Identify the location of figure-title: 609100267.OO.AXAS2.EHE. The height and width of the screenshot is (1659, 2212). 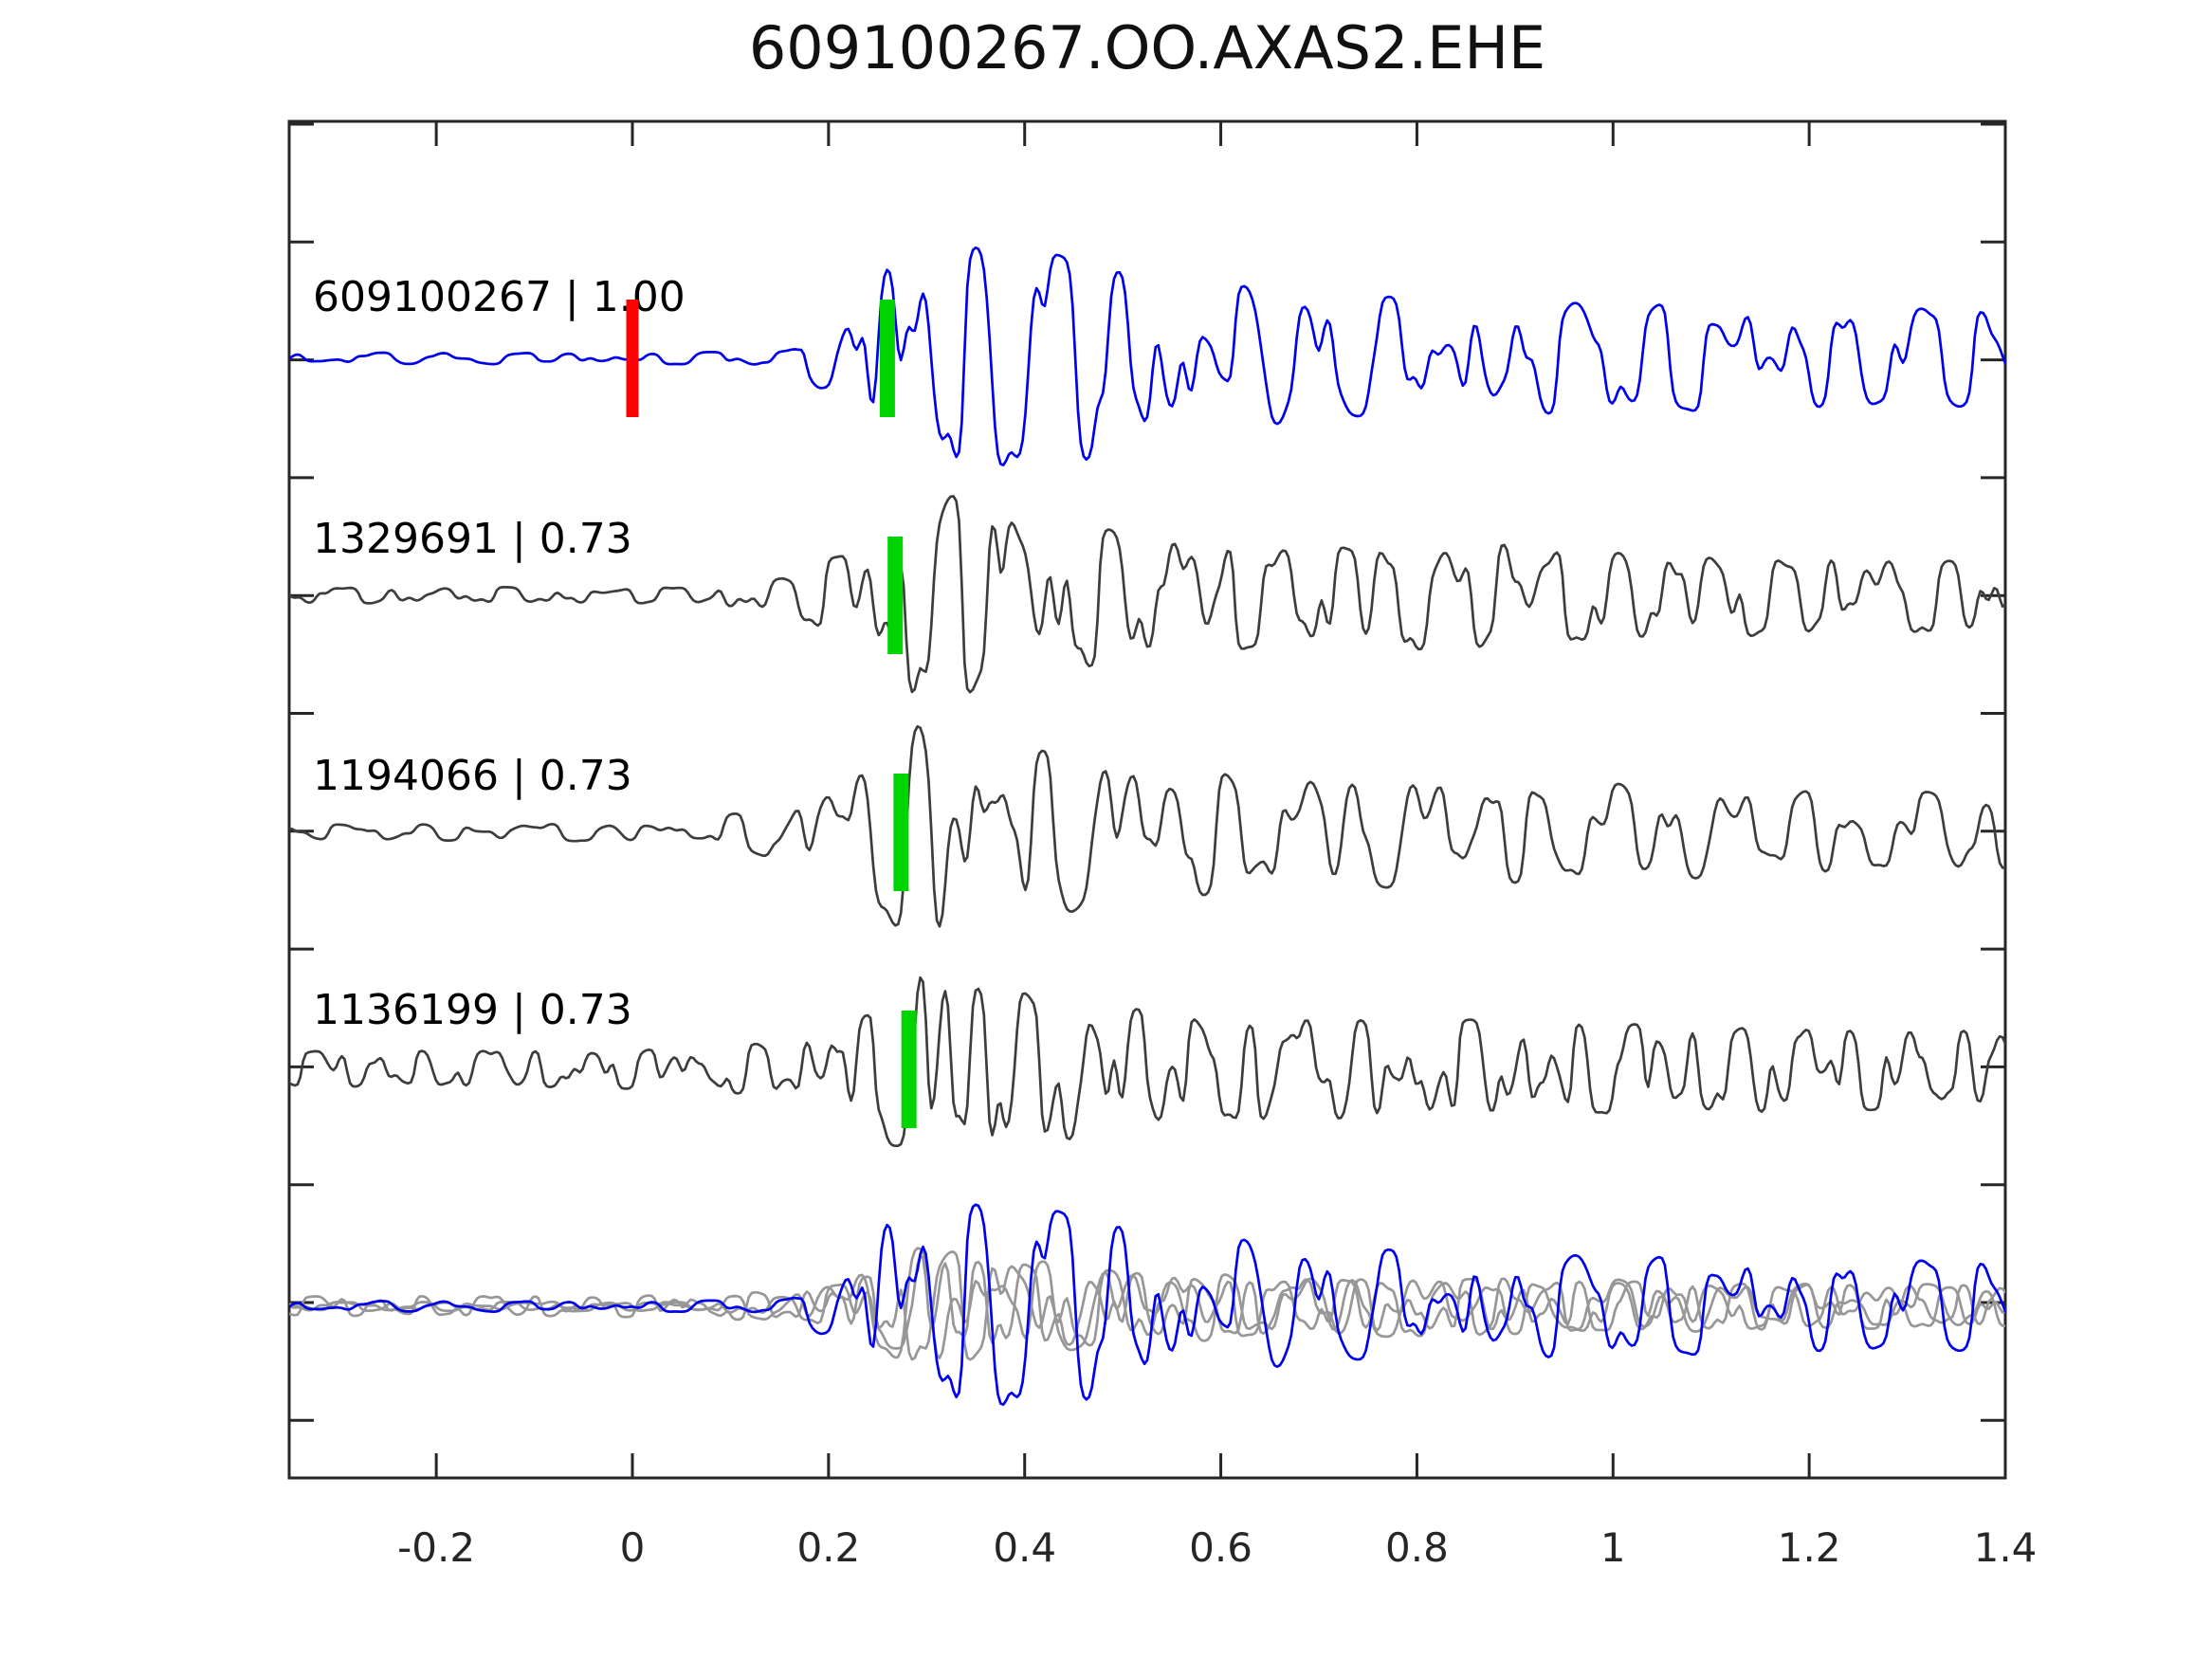
(1147, 47).